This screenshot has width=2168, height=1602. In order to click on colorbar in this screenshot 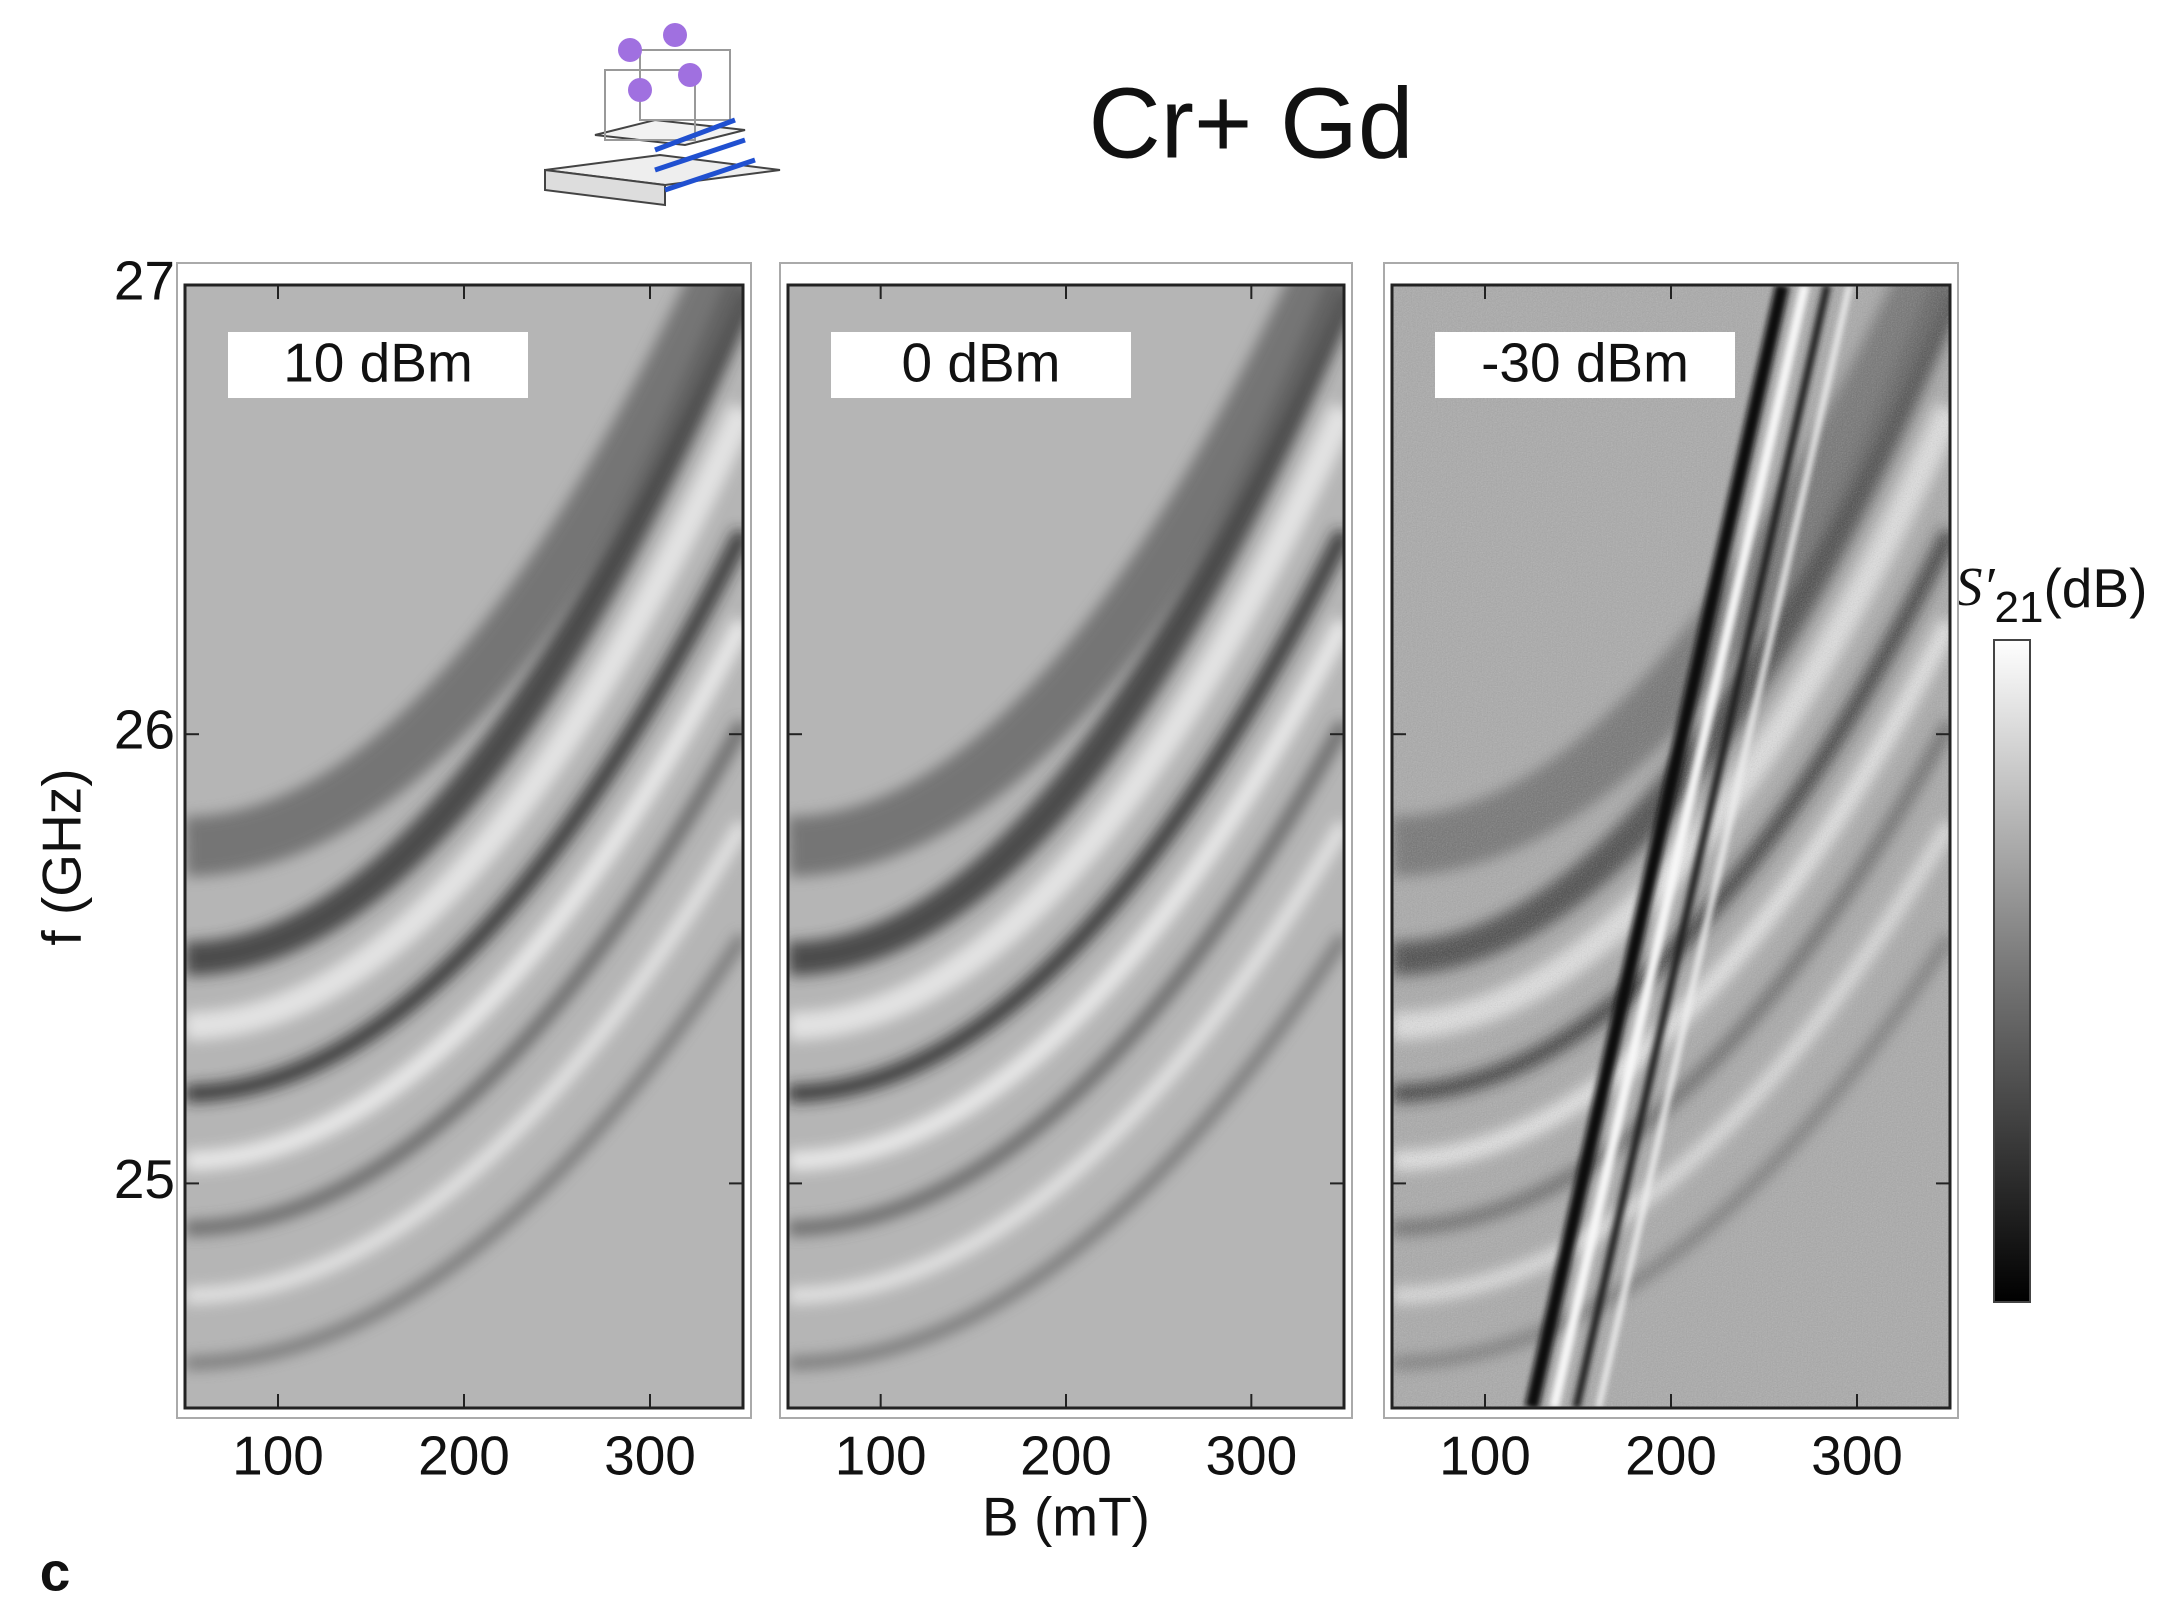, I will do `click(2012, 971)`.